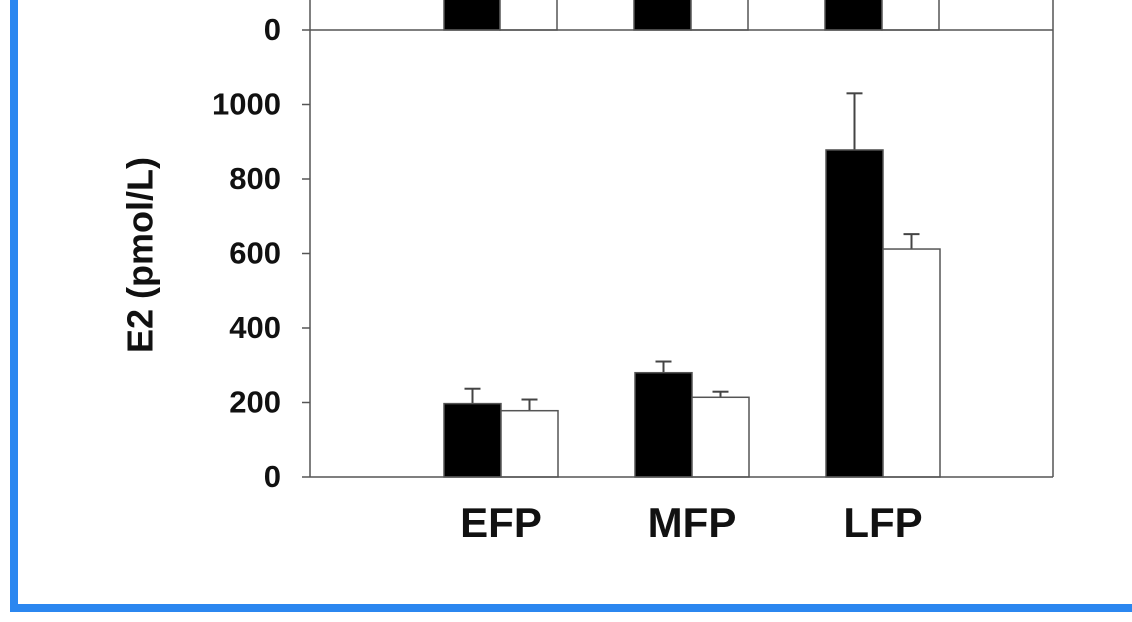 This screenshot has width=1132, height=622. I want to click on y-axis-label: E2 (pmol/L), so click(140, 255).